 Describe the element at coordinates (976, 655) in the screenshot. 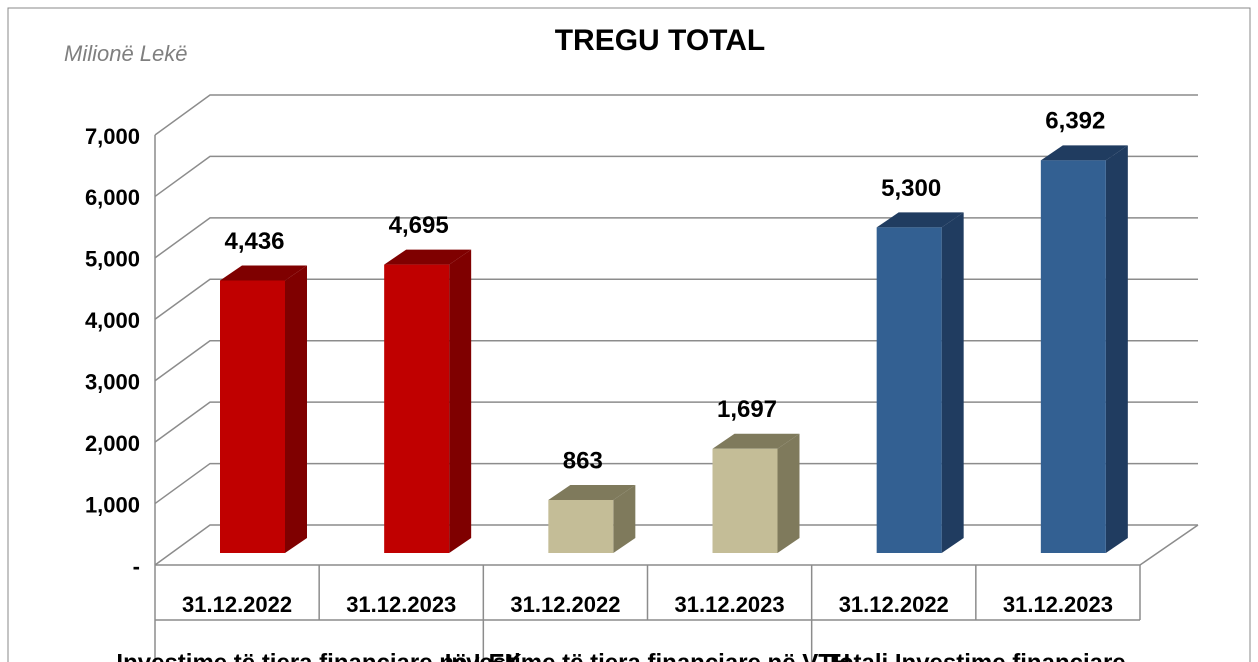

I see `group-label: Totali Investime financiare` at that location.